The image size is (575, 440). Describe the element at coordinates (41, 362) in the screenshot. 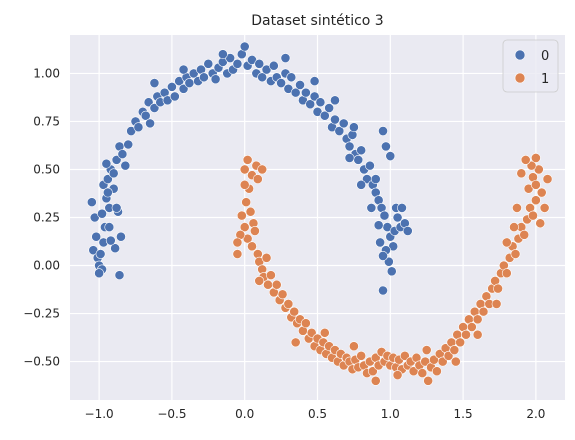

I see `y-tick-label: −0.50` at that location.